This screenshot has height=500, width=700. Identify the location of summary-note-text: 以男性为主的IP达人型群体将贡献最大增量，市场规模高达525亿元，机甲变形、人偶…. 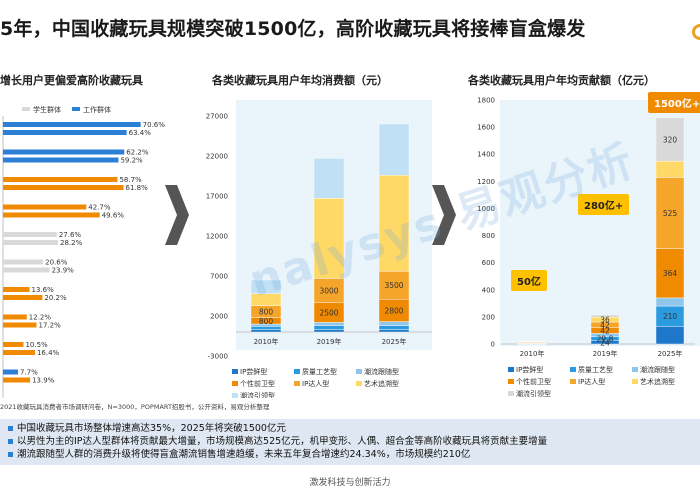
(282, 441).